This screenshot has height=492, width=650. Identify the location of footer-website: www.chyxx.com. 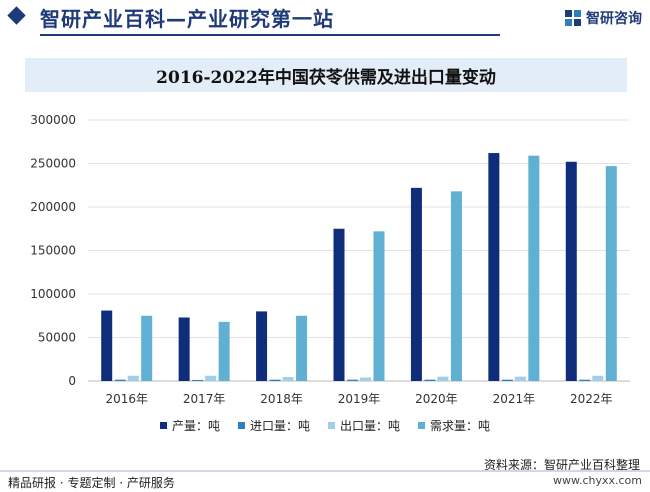
(597, 480).